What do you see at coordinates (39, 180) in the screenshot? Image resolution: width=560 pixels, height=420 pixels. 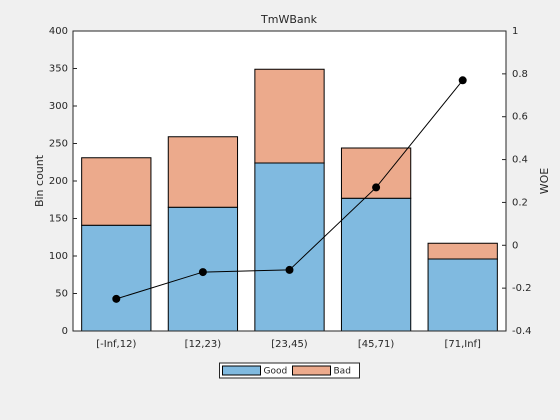 I see `y-axis-label: Bin count` at bounding box center [39, 180].